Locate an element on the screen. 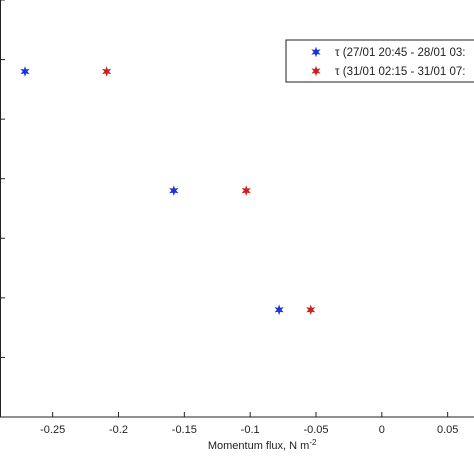 The height and width of the screenshot is (474, 474). x-axis-title: Momentum flux, N m-2 is located at coordinates (262, 445).